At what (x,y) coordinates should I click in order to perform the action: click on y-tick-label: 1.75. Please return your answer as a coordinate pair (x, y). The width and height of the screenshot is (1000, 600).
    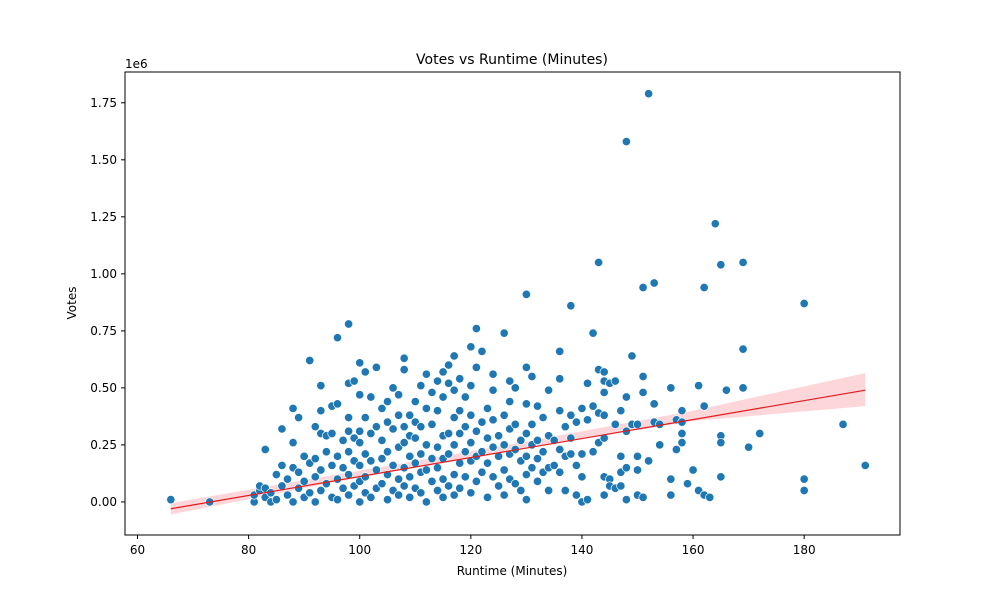
    Looking at the image, I should click on (103, 103).